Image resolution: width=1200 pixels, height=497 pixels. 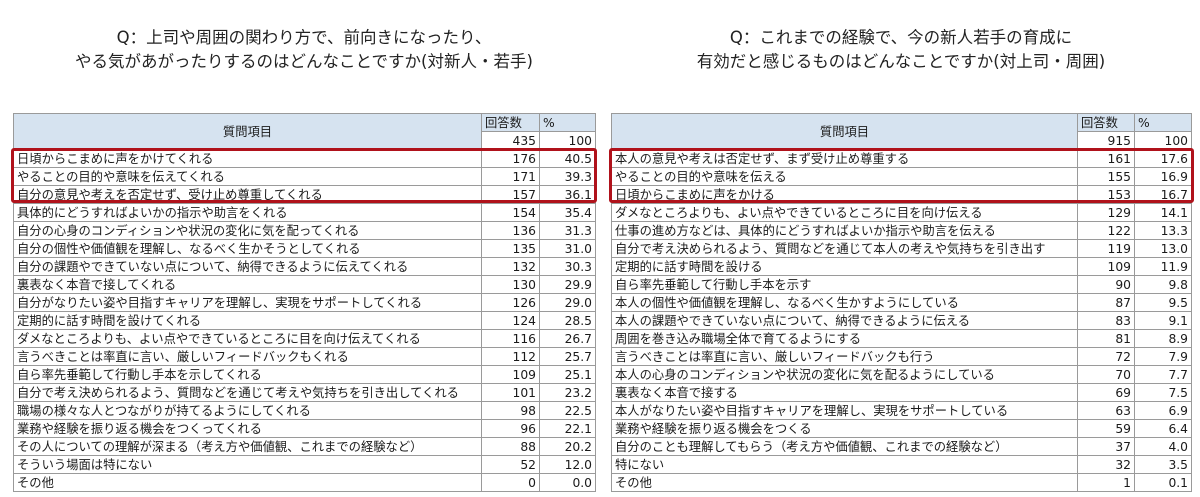 What do you see at coordinates (901, 338) in the screenshot?
I see `table-row: 周囲を巻き込み職場全体で育てるようにする 81 8.9` at bounding box center [901, 338].